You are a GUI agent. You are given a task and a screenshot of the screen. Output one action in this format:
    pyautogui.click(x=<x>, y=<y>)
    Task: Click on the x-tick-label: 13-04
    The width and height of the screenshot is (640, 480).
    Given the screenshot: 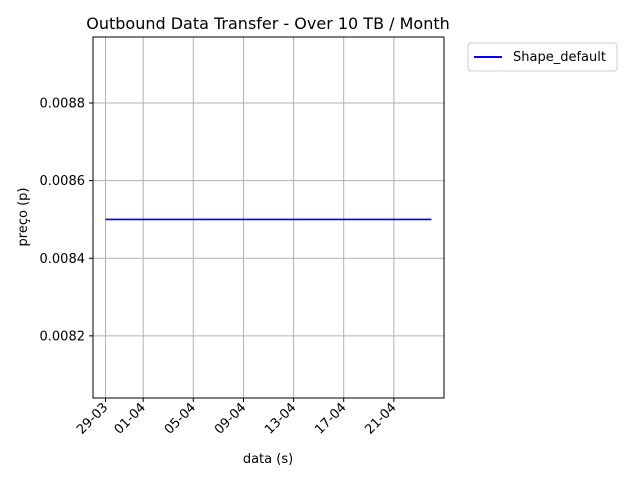 What is the action you would take?
    pyautogui.click(x=280, y=418)
    